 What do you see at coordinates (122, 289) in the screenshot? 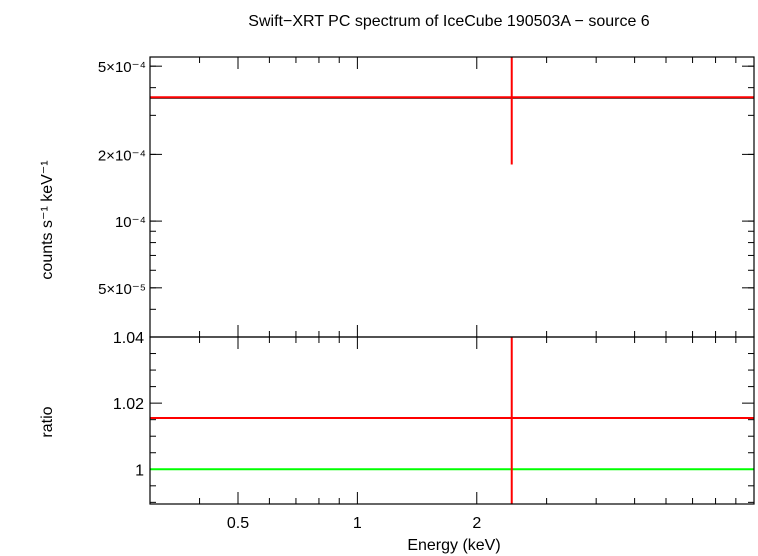
I see `y-tick-label: 5×10⁻⁵` at bounding box center [122, 289].